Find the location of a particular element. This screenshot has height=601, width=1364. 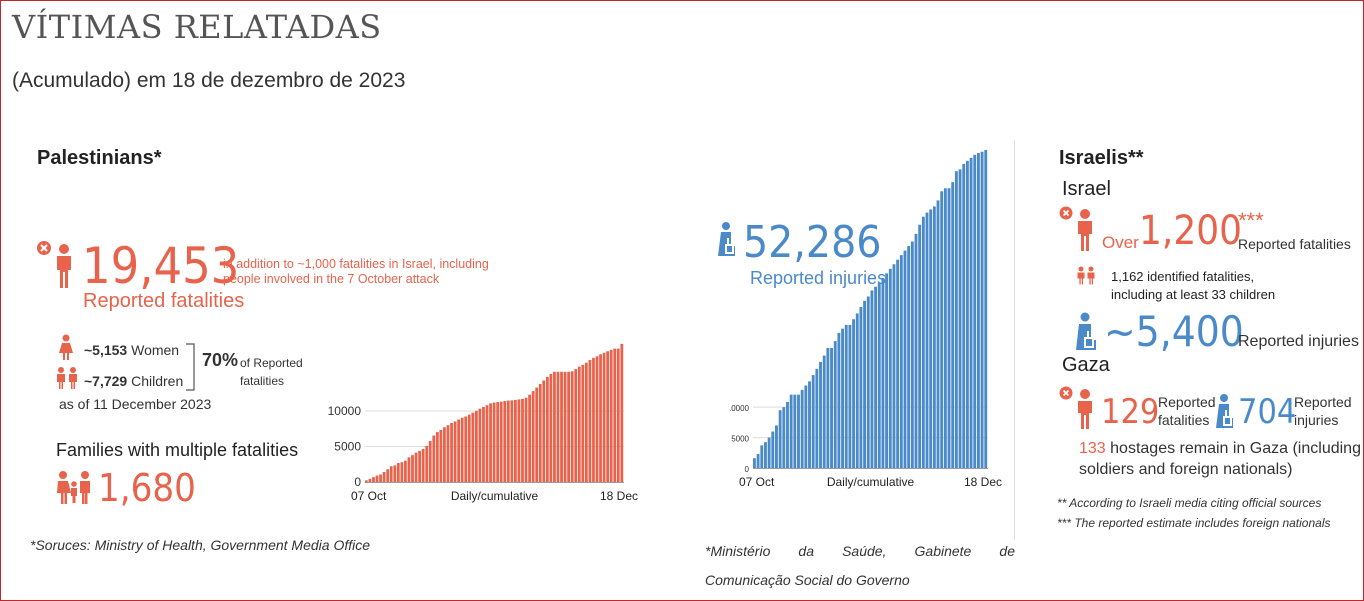

injuries-chart: 0 5000 10000 07 Oct Daily/cumulative 18 Dec is located at coordinates (866, 319).